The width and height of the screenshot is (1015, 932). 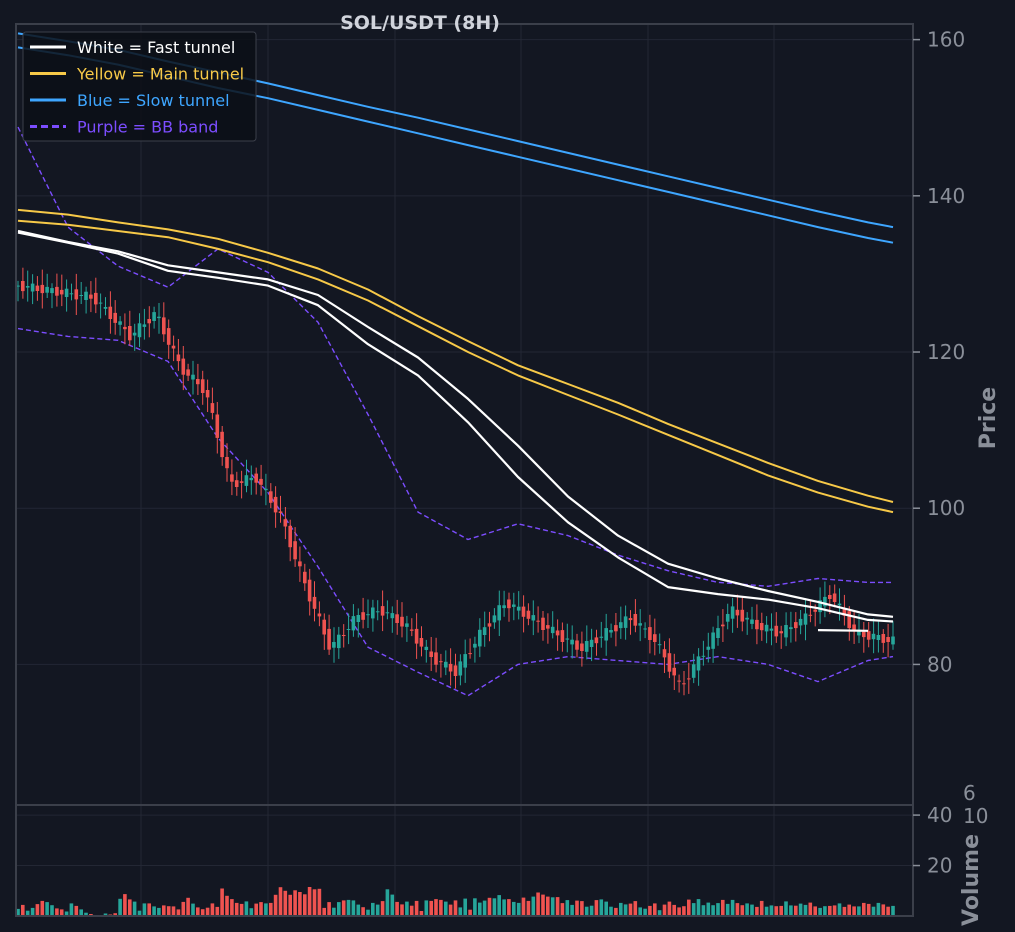 What do you see at coordinates (946, 508) in the screenshot?
I see `price-tick-label: 100` at bounding box center [946, 508].